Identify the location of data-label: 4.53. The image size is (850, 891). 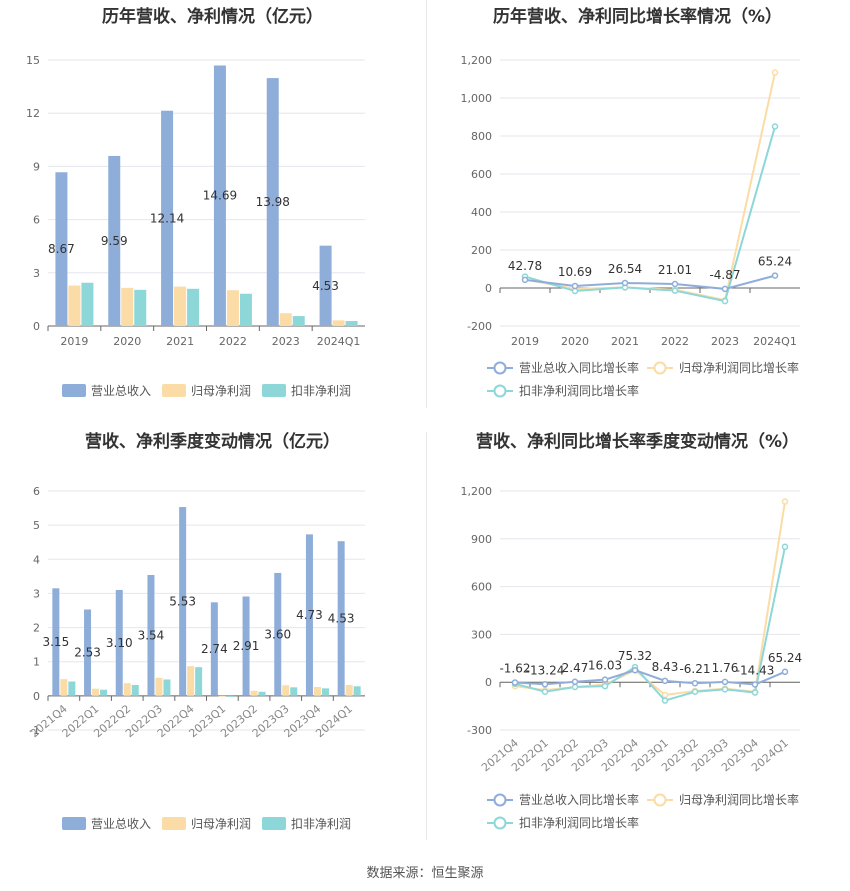
(325, 286).